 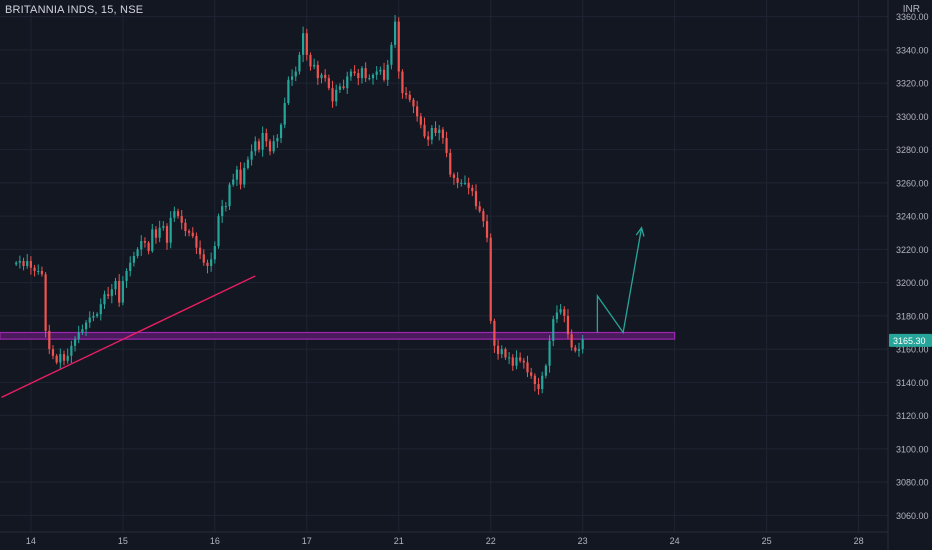 What do you see at coordinates (640, 231) in the screenshot?
I see `projection-arrow-head` at bounding box center [640, 231].